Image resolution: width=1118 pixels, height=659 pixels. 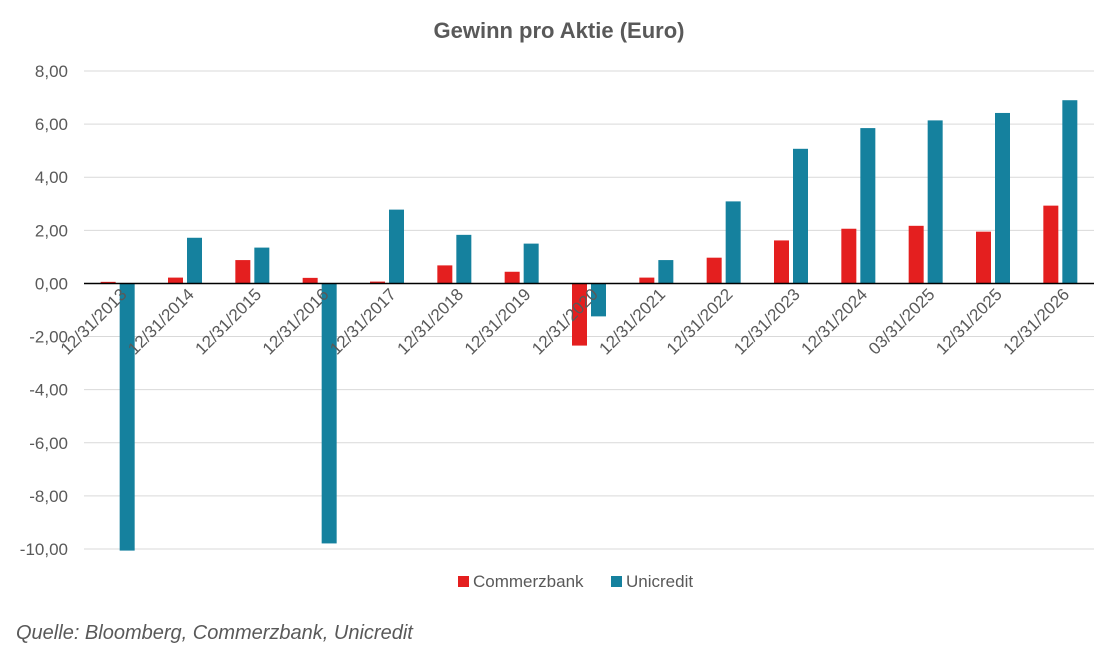 I want to click on bar-commerzbank-12-31-2026, so click(x=1051, y=244).